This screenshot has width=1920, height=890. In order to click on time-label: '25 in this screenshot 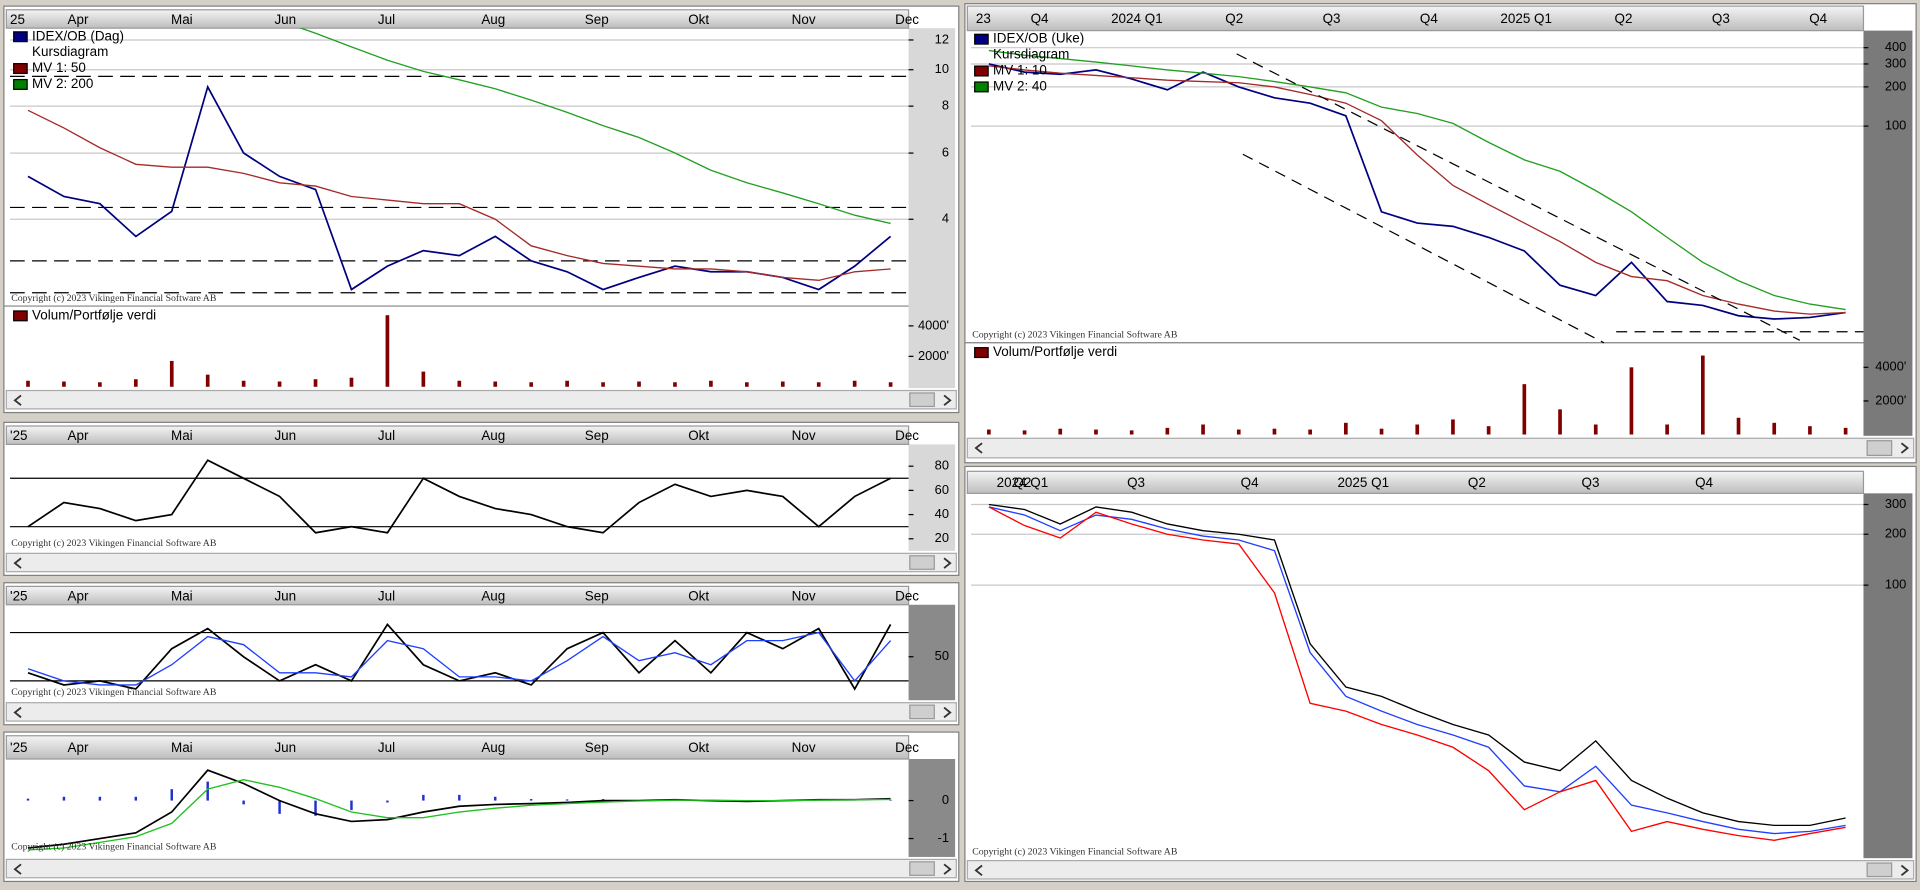, I will do `click(19, 435)`.